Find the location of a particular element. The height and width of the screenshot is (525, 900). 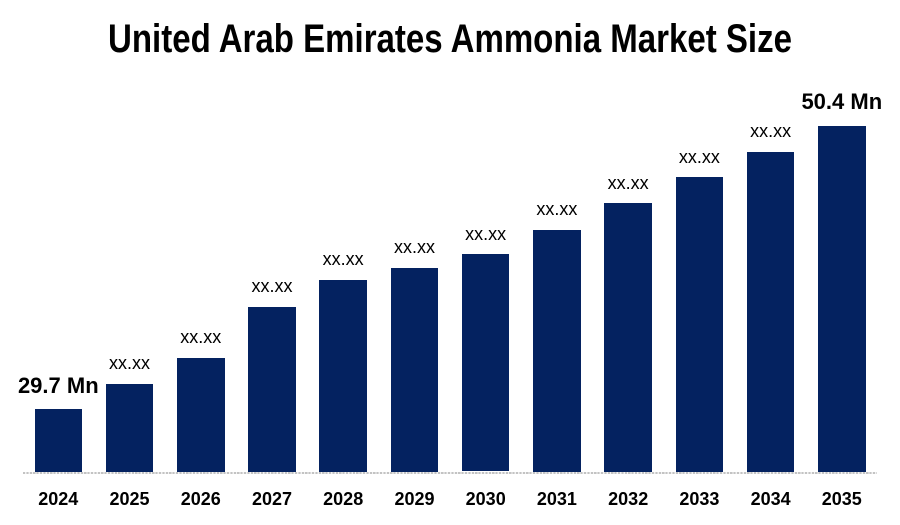

svg-text:United Arab Emirates Ammonia M: United Arab Emirates Ammonia Market Size is located at coordinates (450, 39).